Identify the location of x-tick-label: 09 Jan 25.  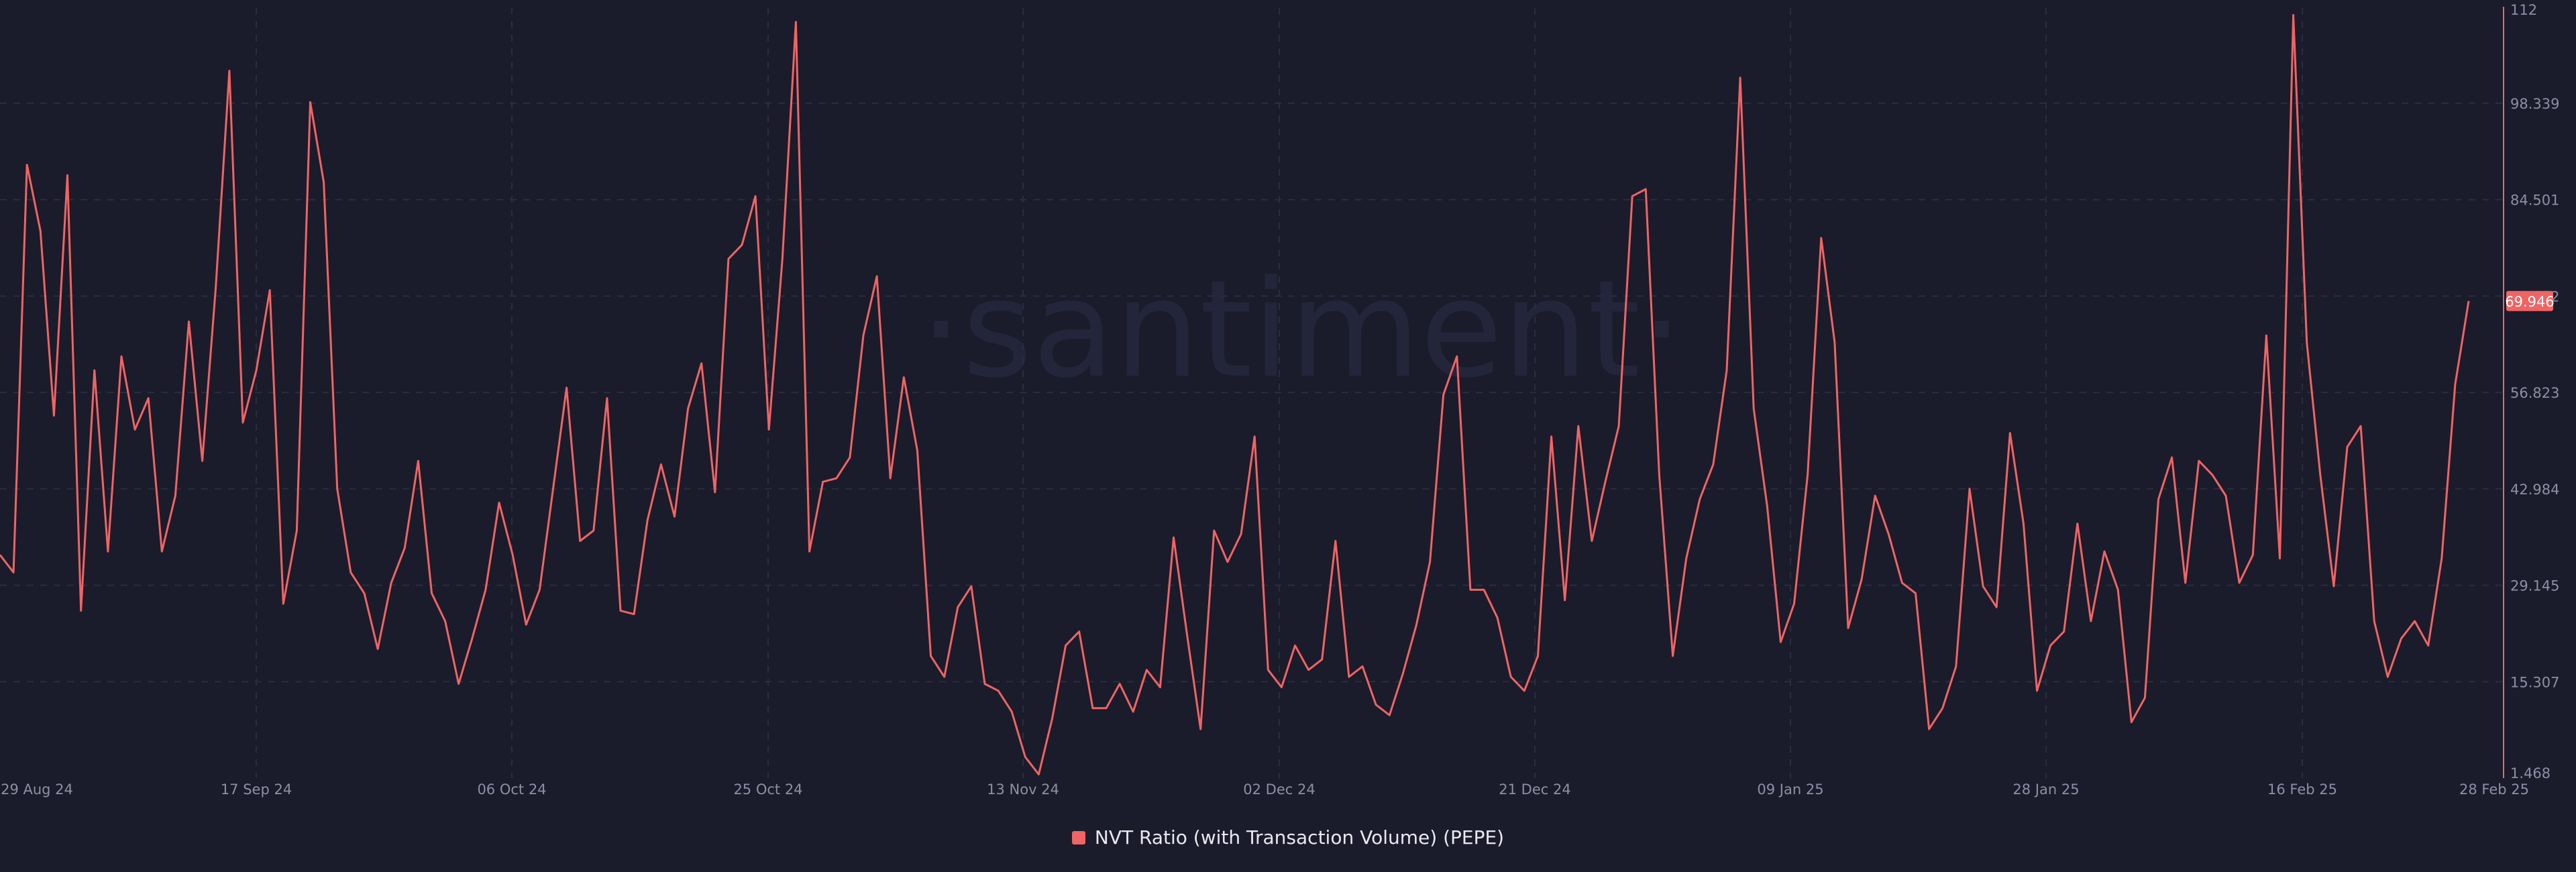
(1790, 790).